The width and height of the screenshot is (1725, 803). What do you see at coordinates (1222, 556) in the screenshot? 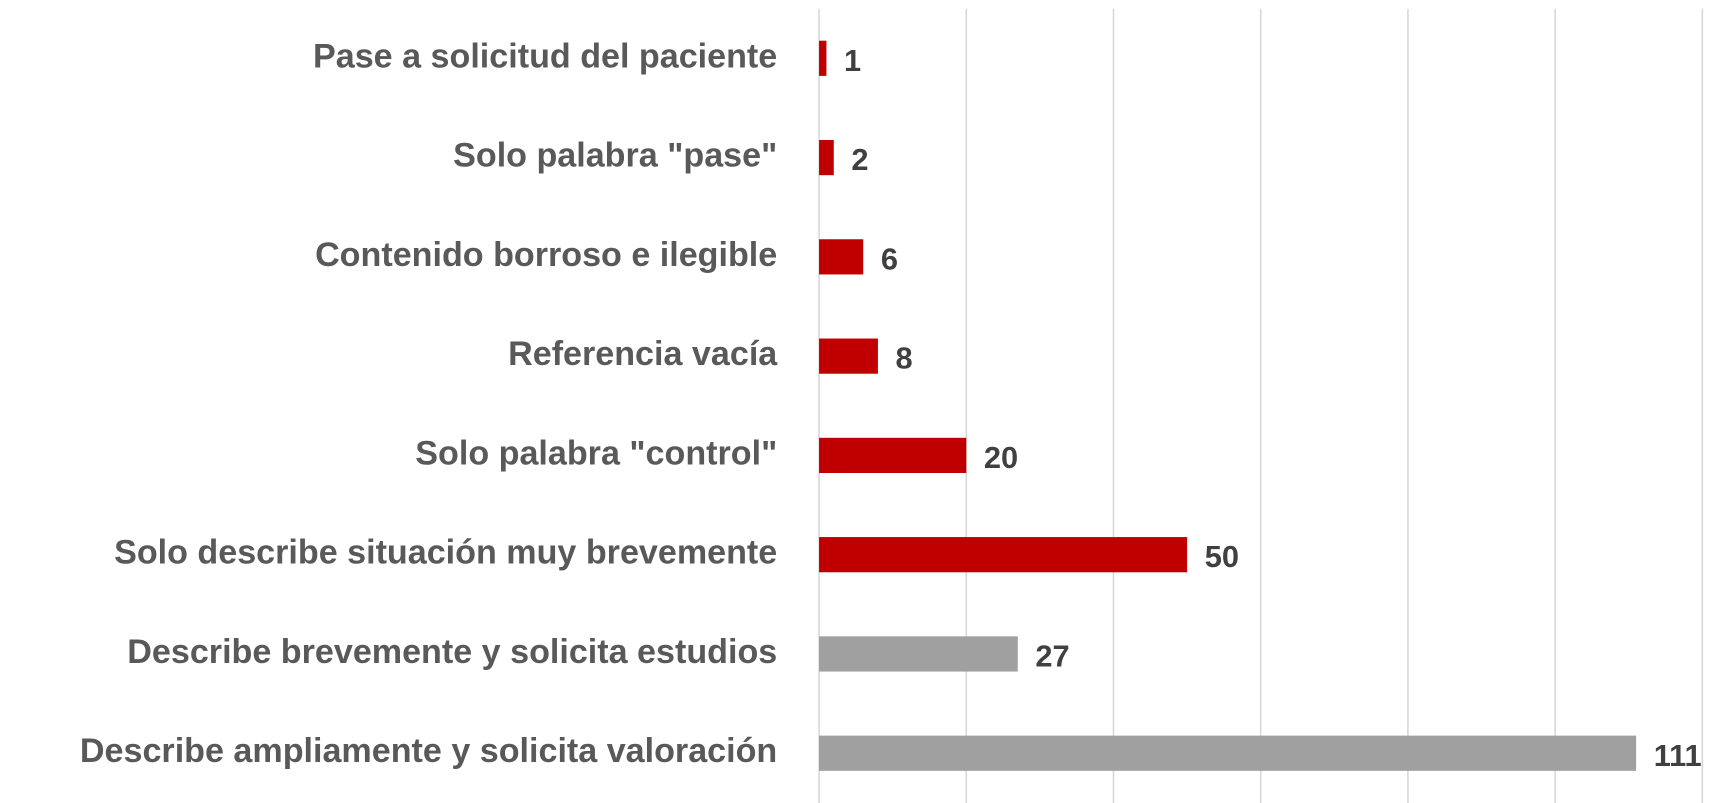
I see `value-label: 50` at bounding box center [1222, 556].